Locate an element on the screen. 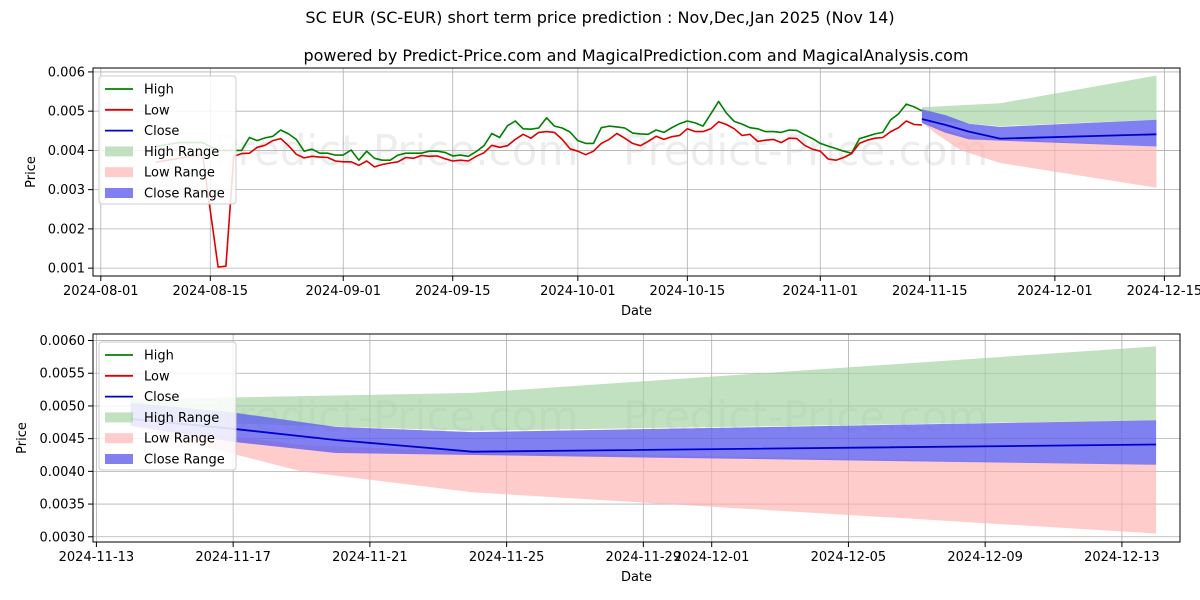  y-tick-label: 0.0035 is located at coordinates (63, 505).